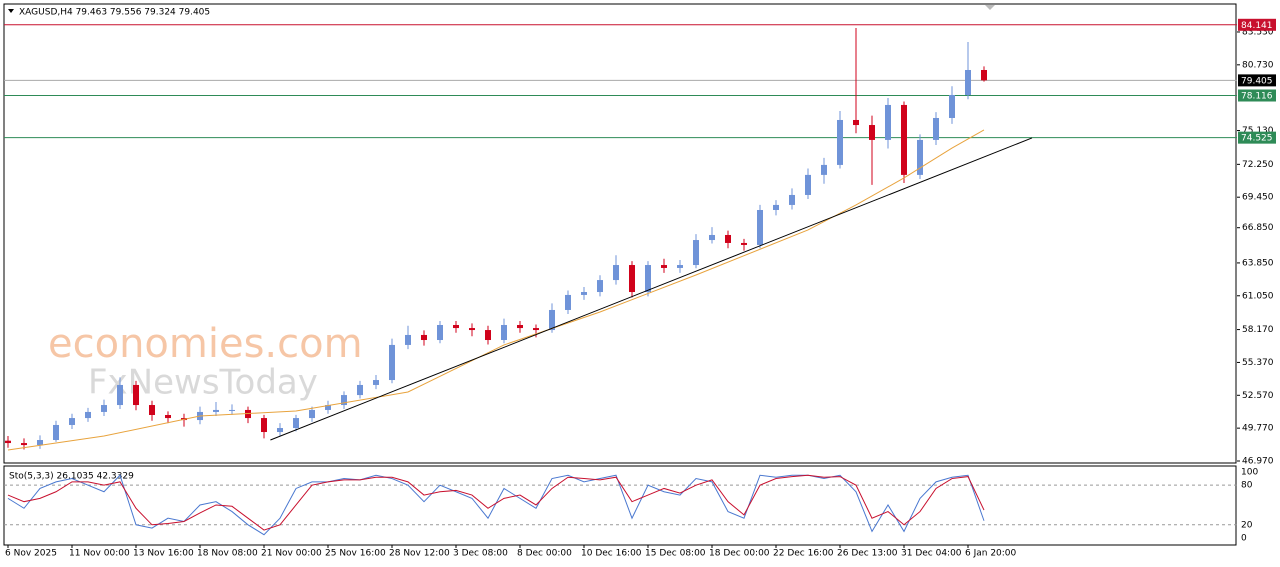 The image size is (1280, 567). I want to click on y-tick-label: 58.170, so click(1258, 330).